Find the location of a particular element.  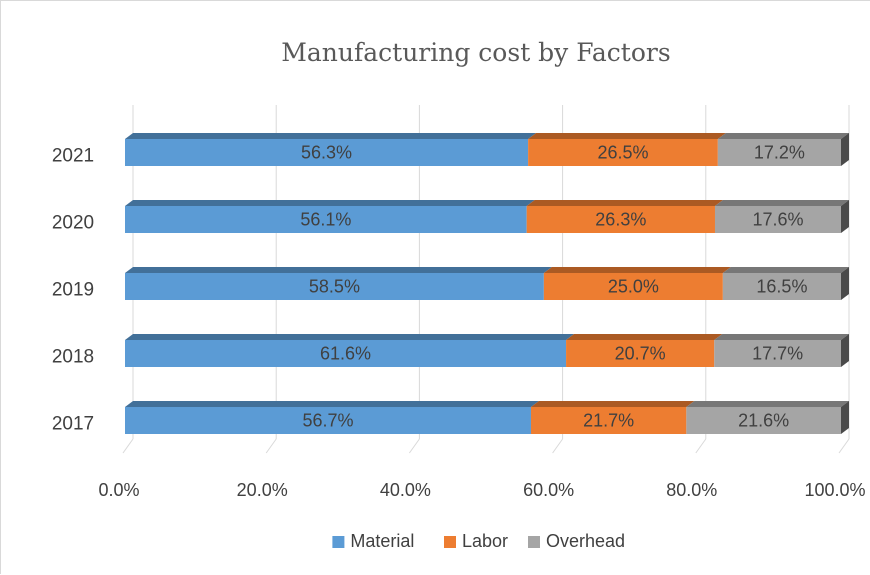

legend-label-overhead: Overhead is located at coordinates (585, 541).